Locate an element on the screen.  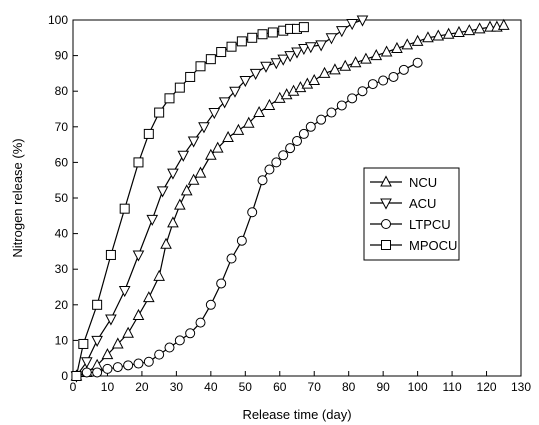
y-tick-label: 80 is located at coordinates (62, 91).